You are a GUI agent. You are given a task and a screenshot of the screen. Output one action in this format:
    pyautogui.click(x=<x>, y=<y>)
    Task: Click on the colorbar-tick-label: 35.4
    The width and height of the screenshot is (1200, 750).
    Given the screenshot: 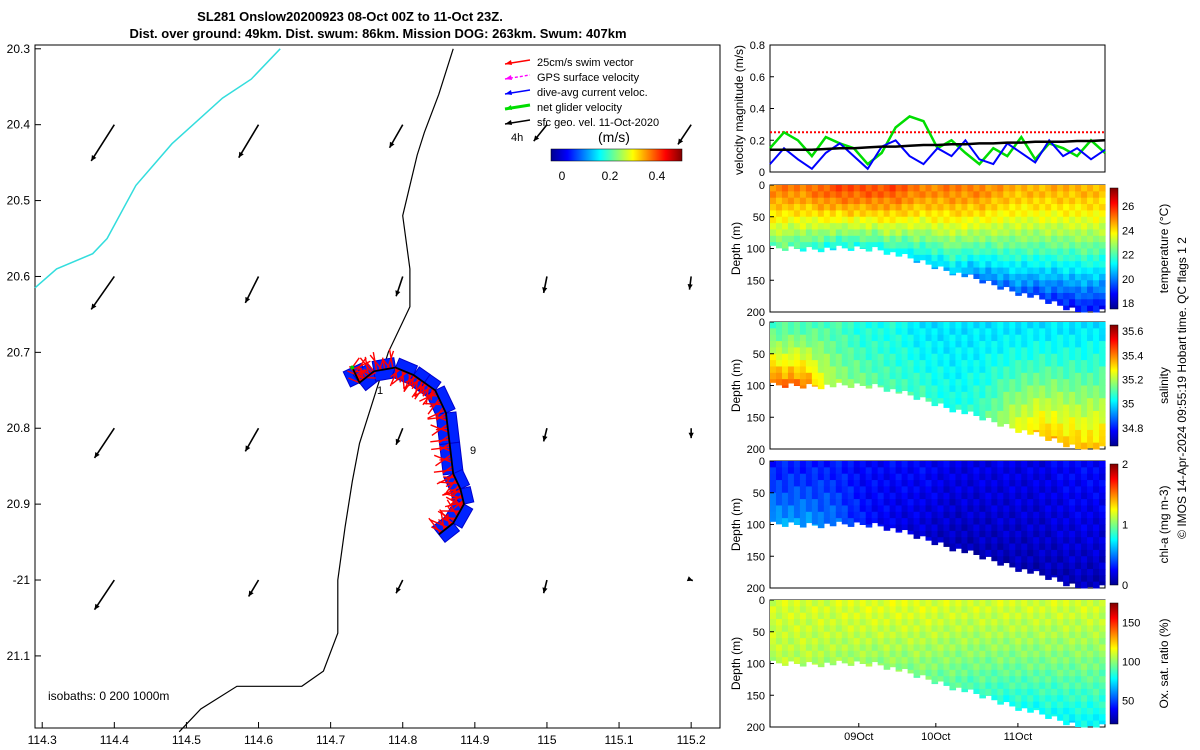 What is the action you would take?
    pyautogui.click(x=1132, y=356)
    